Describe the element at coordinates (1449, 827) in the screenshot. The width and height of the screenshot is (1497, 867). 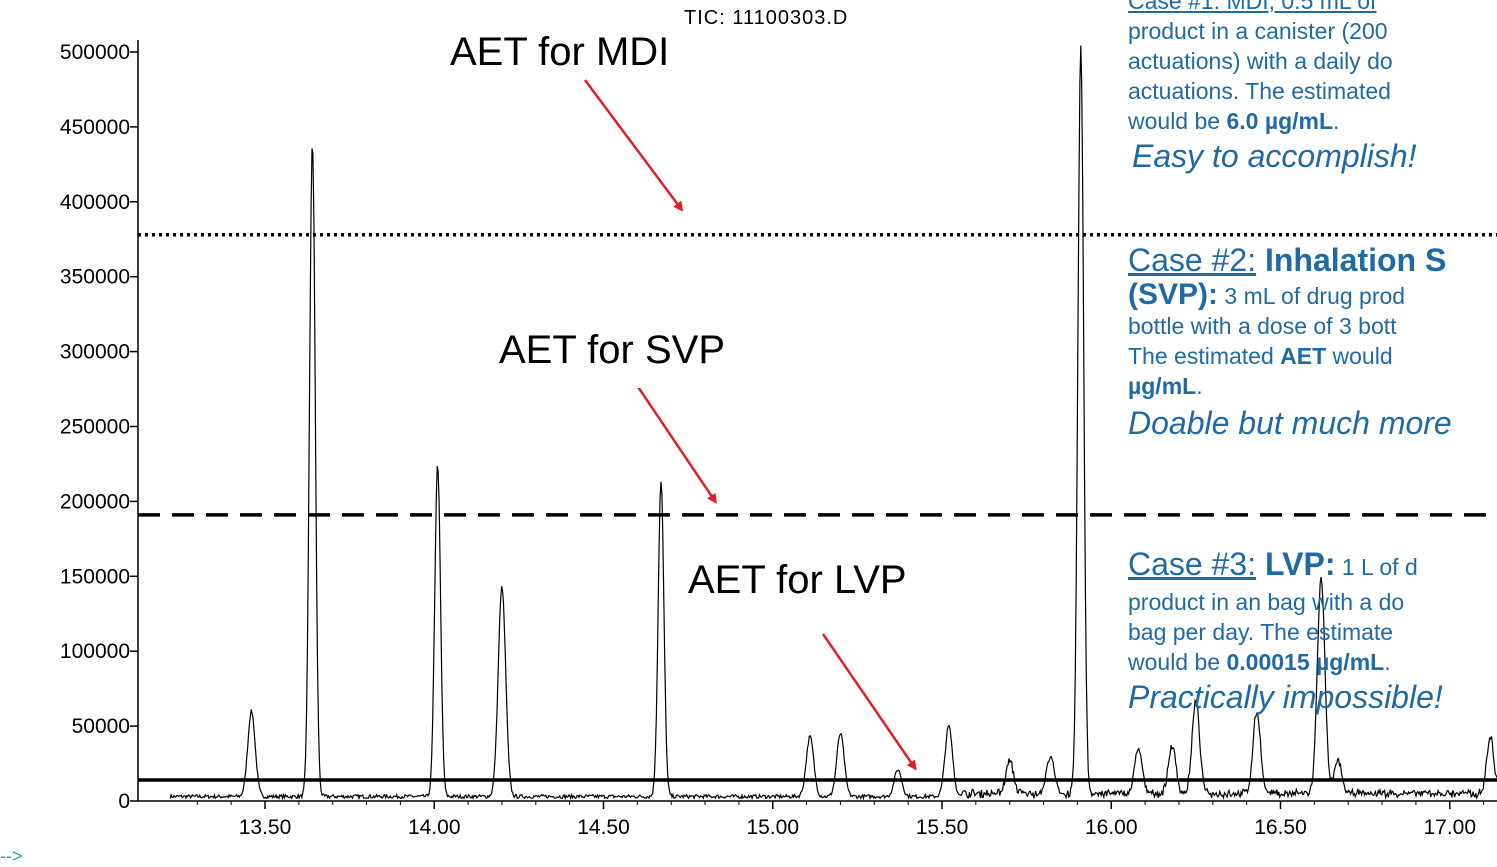
I see `x-tick-label: 17.00` at that location.